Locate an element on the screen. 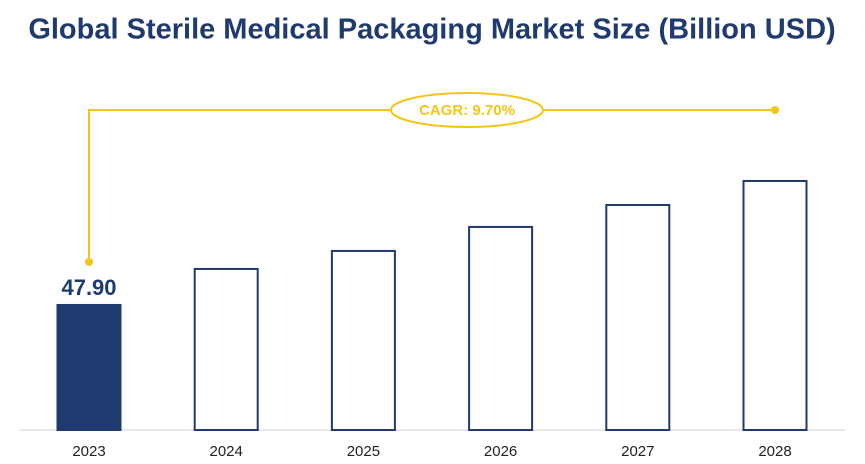  cagr-ellipse is located at coordinates (467, 110).